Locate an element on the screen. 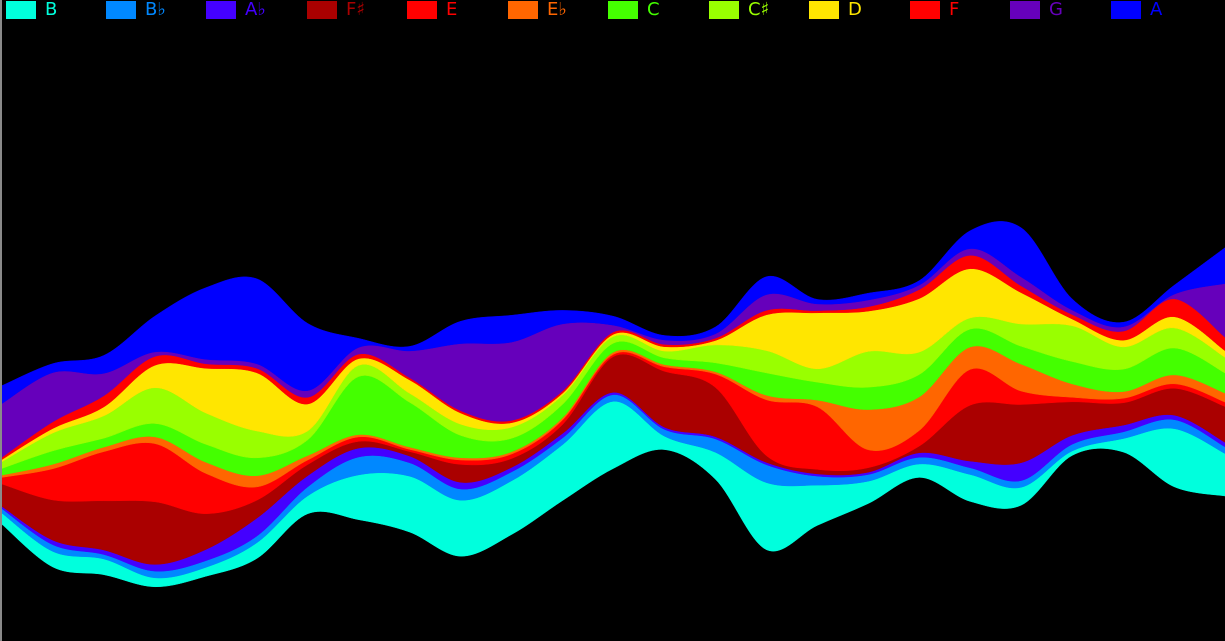  legend-label: B♭ is located at coordinates (155, 10).